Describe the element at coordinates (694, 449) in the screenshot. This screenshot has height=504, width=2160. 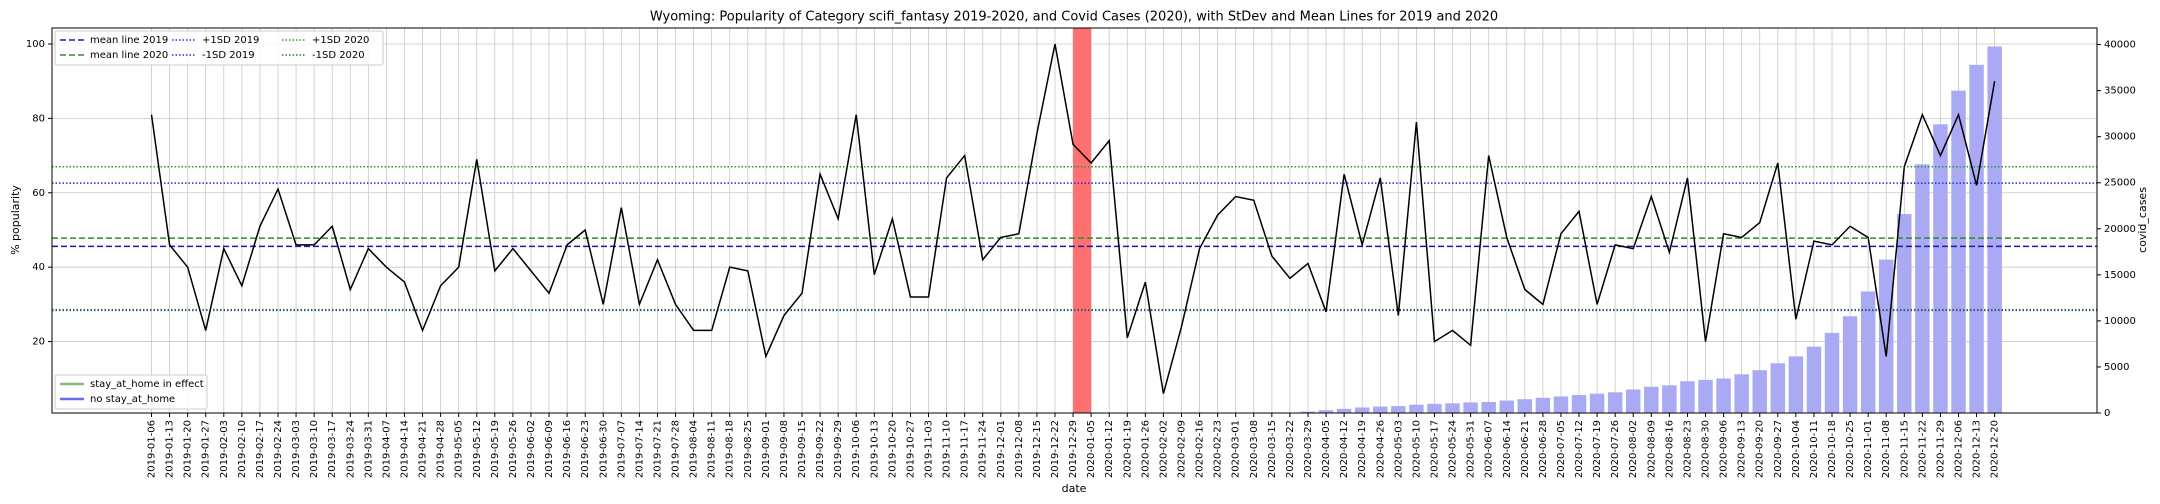
I see `x-tick-label: 2019-08-04` at that location.